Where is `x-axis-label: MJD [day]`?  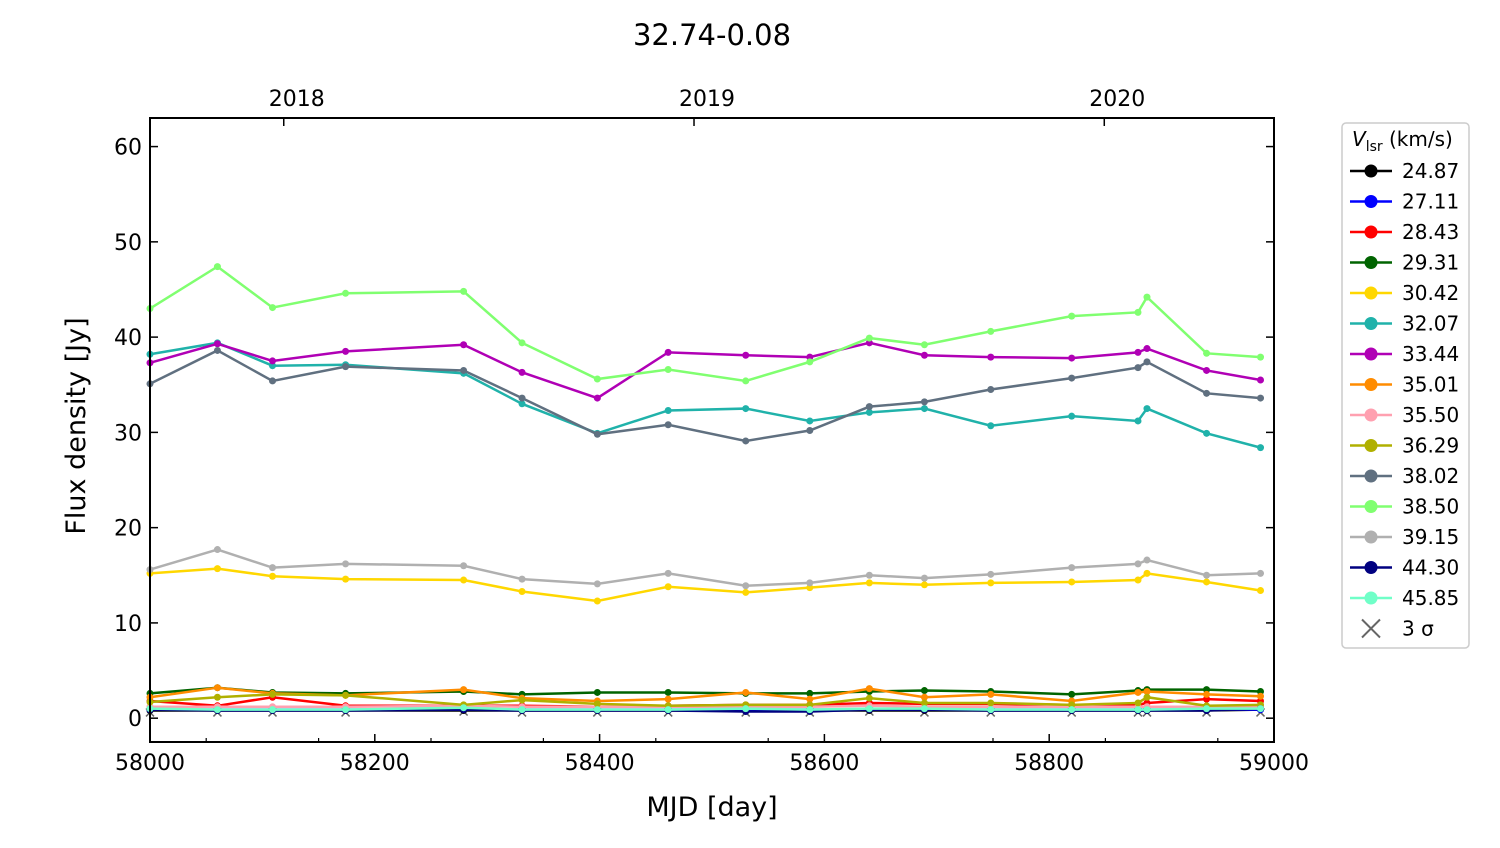 x-axis-label: MJD [day] is located at coordinates (711, 807).